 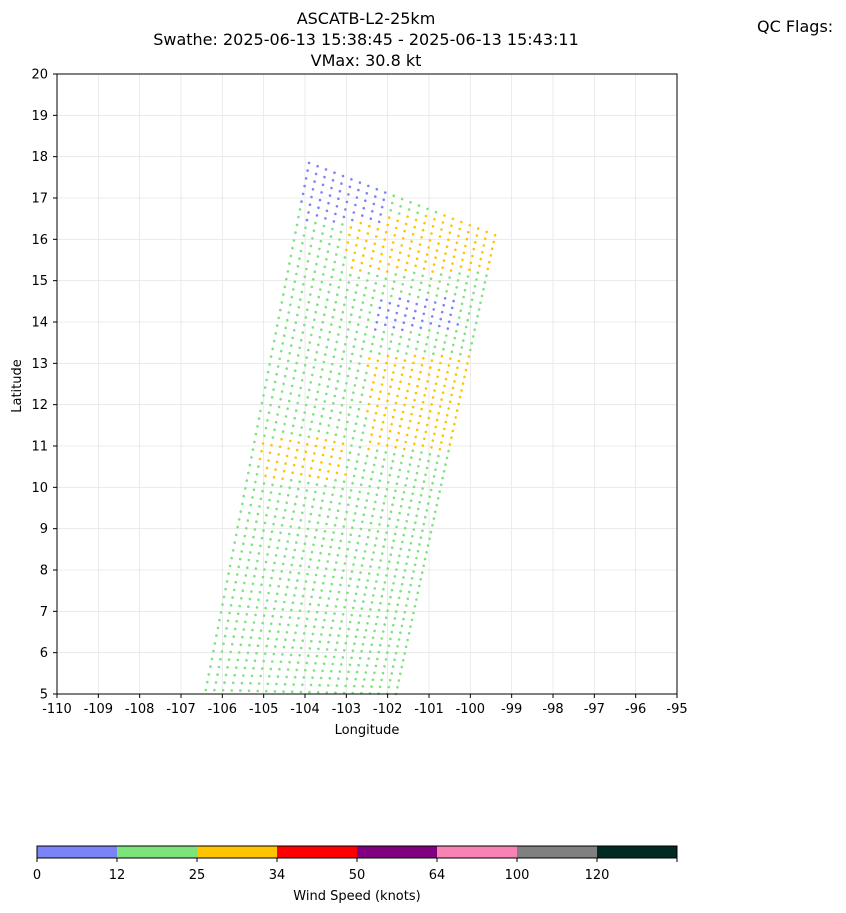 What do you see at coordinates (676, 709) in the screenshot?
I see `x-tick-label: -95` at bounding box center [676, 709].